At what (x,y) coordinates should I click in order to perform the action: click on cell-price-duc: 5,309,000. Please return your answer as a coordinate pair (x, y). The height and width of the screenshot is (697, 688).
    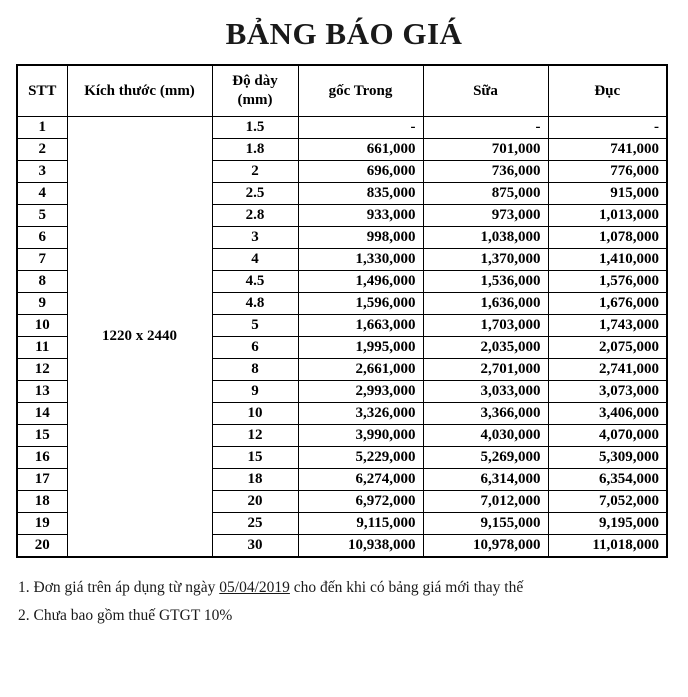
    Looking at the image, I should click on (607, 457).